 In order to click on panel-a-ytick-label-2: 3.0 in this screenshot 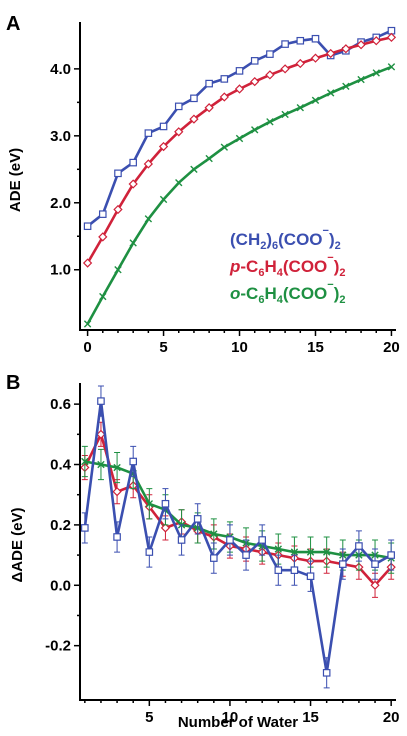, I will do `click(60, 136)`.